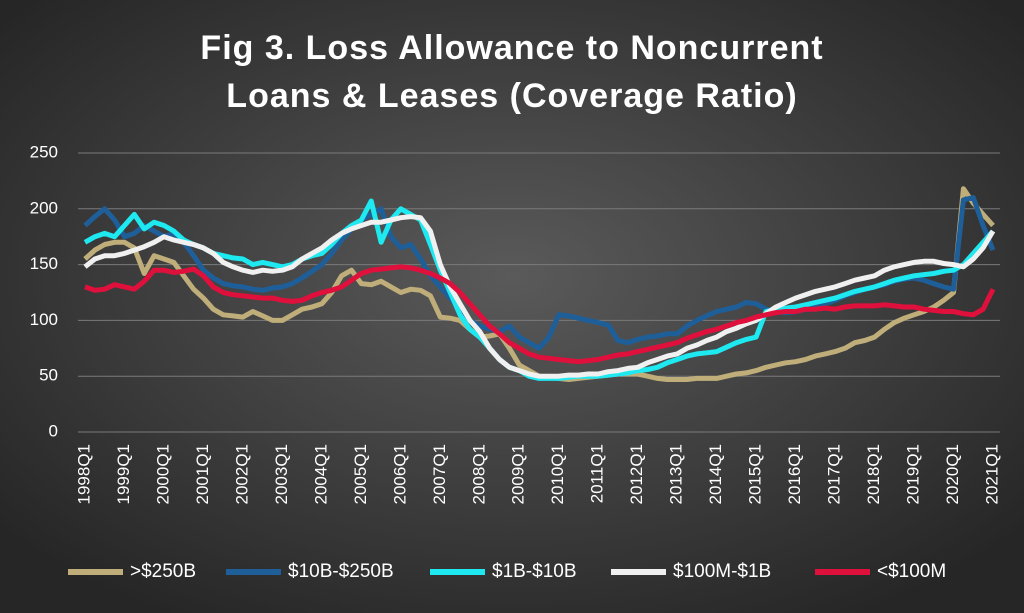 The image size is (1024, 613). Describe the element at coordinates (320, 474) in the screenshot. I see `x-tick-label: 2004Q1` at that location.